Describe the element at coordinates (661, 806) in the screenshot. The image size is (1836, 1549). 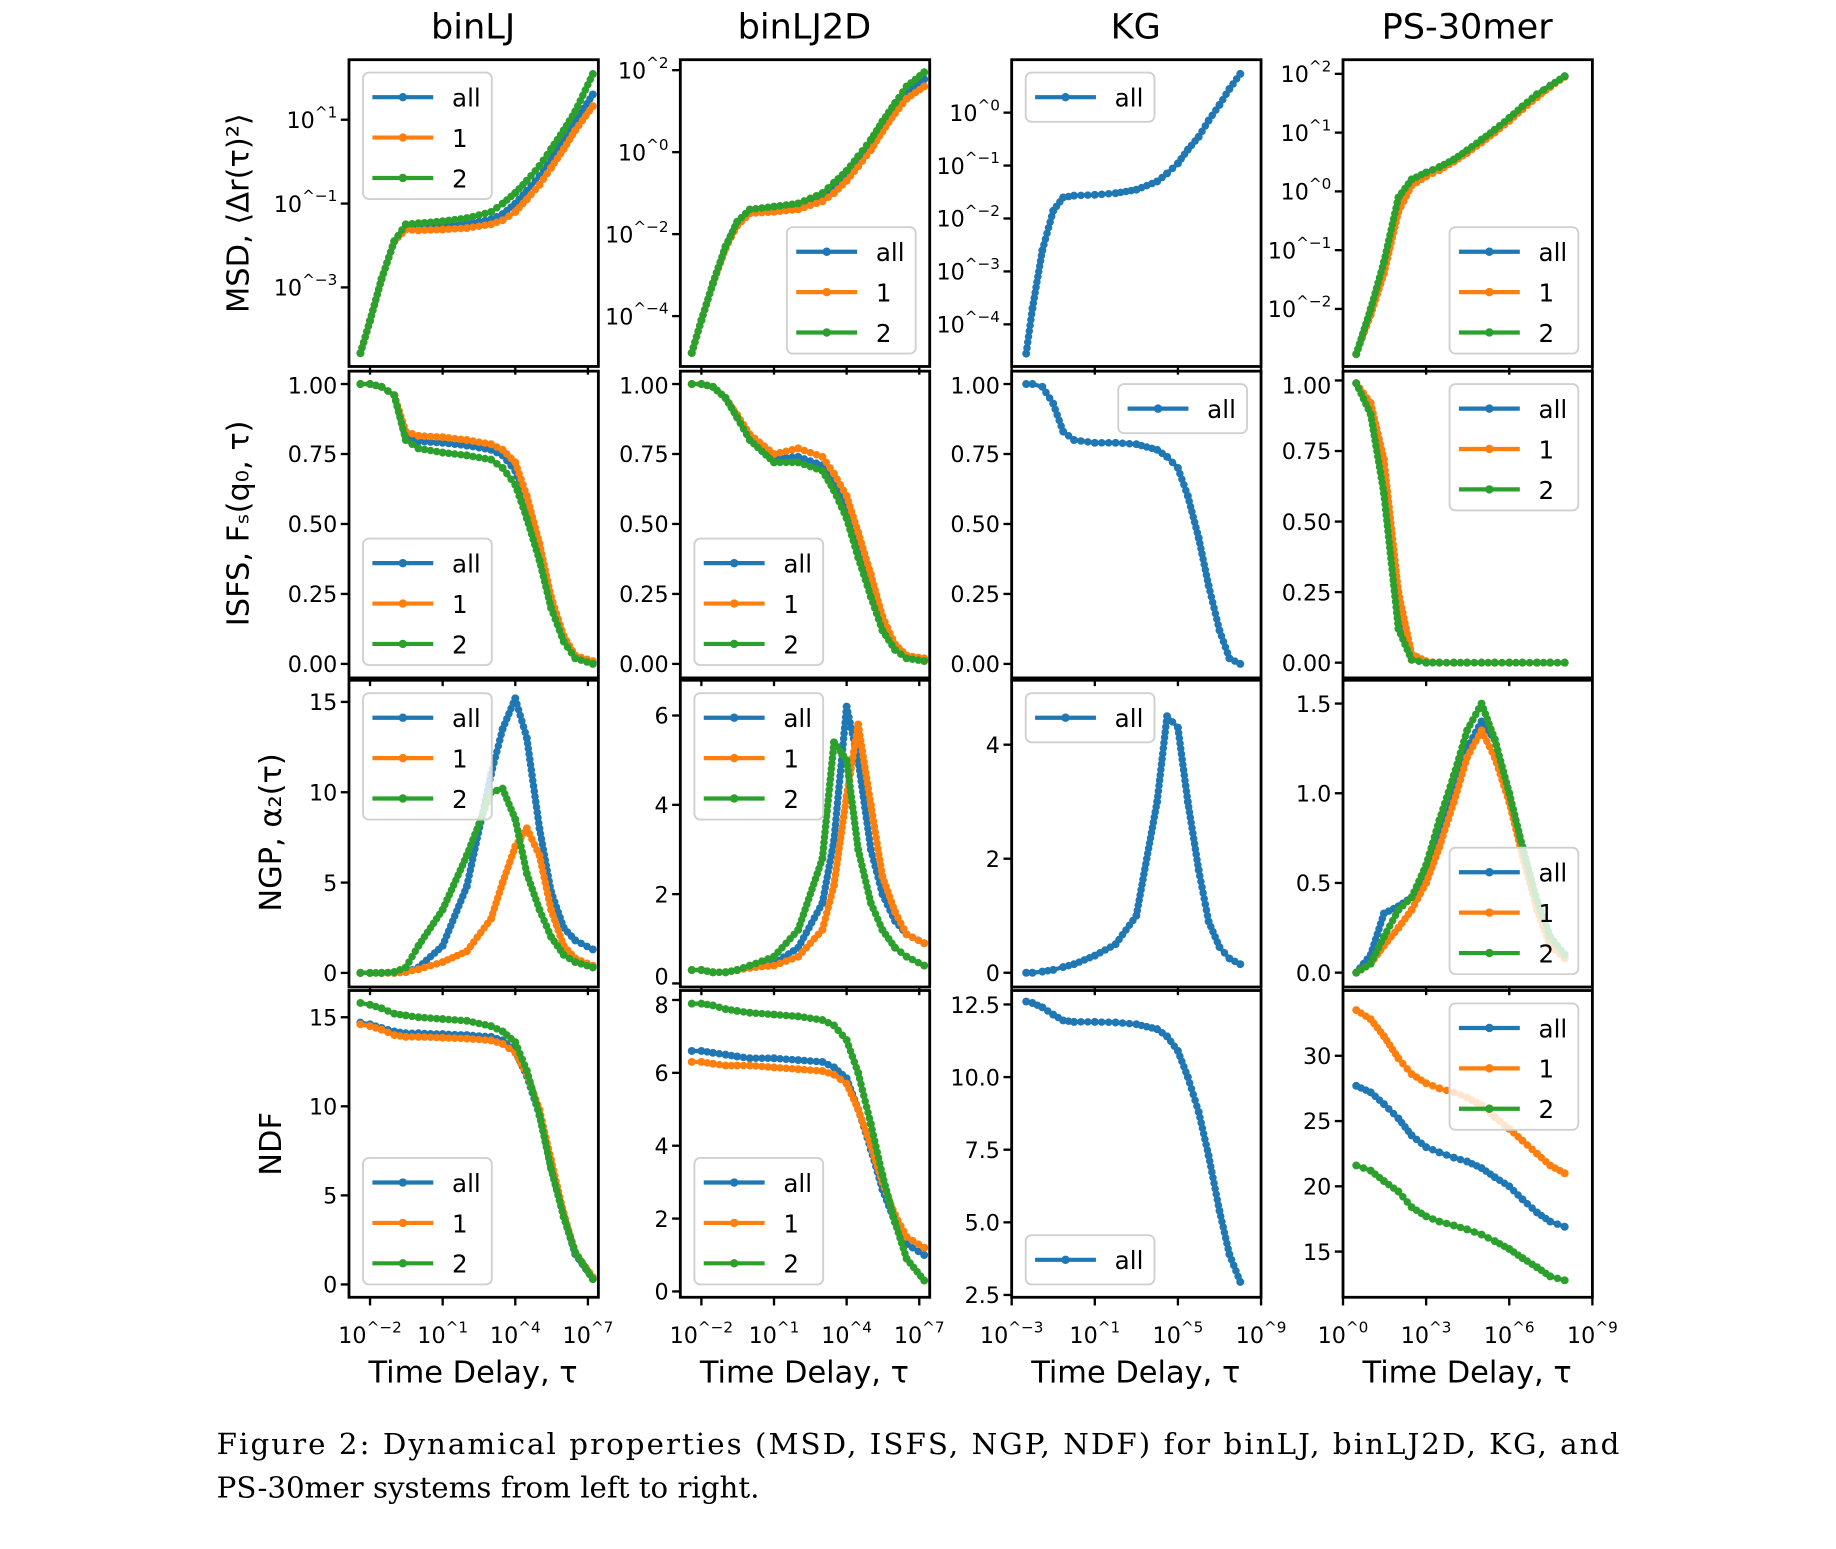
I see `y-tick-label: 4` at that location.